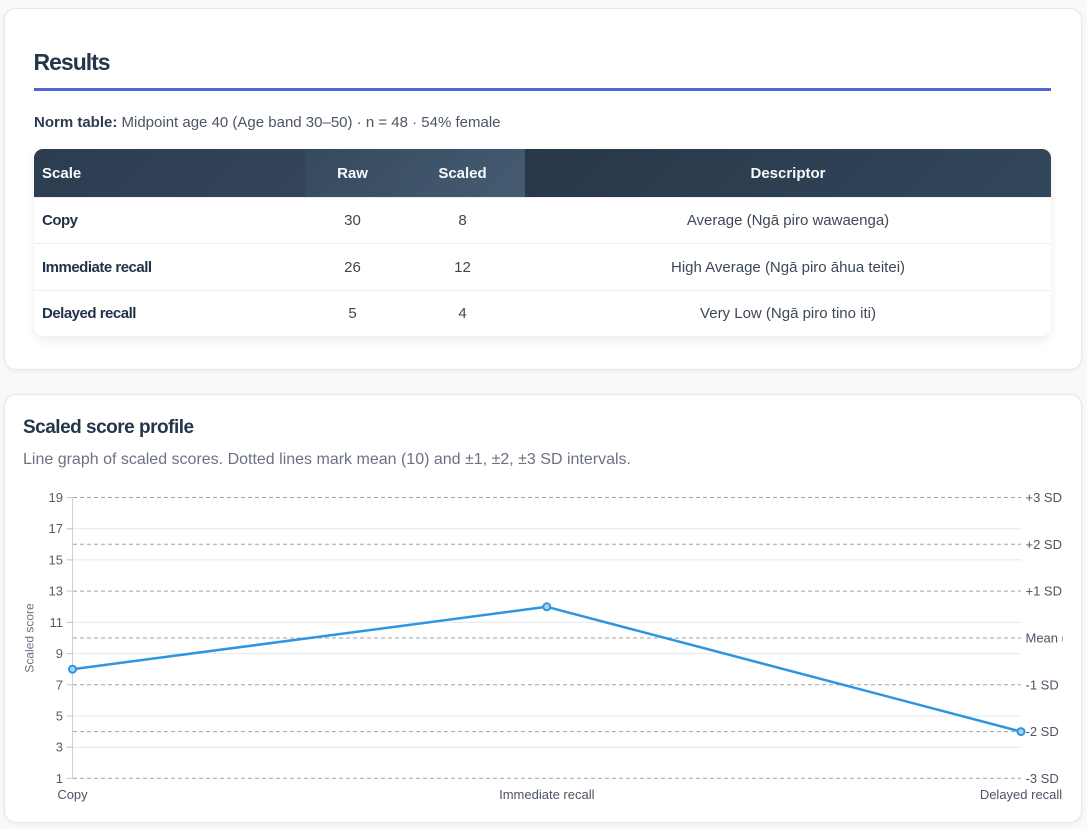 The width and height of the screenshot is (1087, 829). What do you see at coordinates (1044, 731) in the screenshot?
I see `svg-text: -2 SD (4)` at bounding box center [1044, 731].